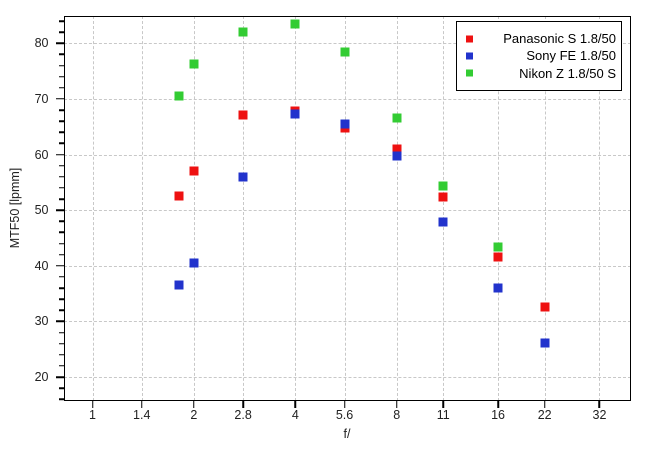  Describe the element at coordinates (243, 414) in the screenshot. I see `x-tick-label: 2.8` at that location.